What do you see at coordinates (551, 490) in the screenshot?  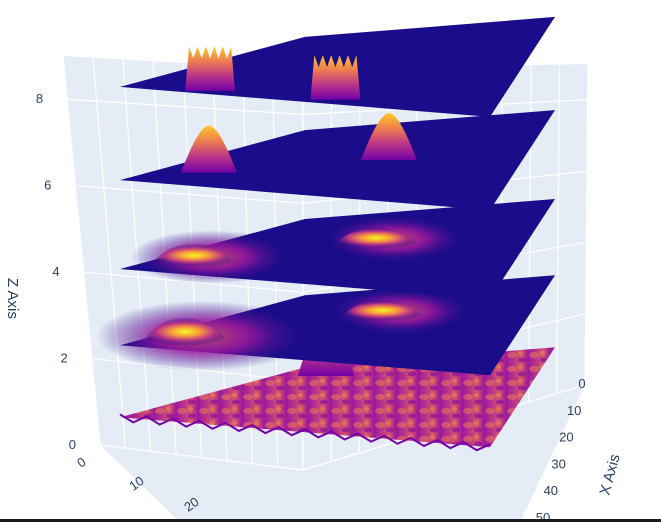 I see `x-tick-label: 40` at bounding box center [551, 490].